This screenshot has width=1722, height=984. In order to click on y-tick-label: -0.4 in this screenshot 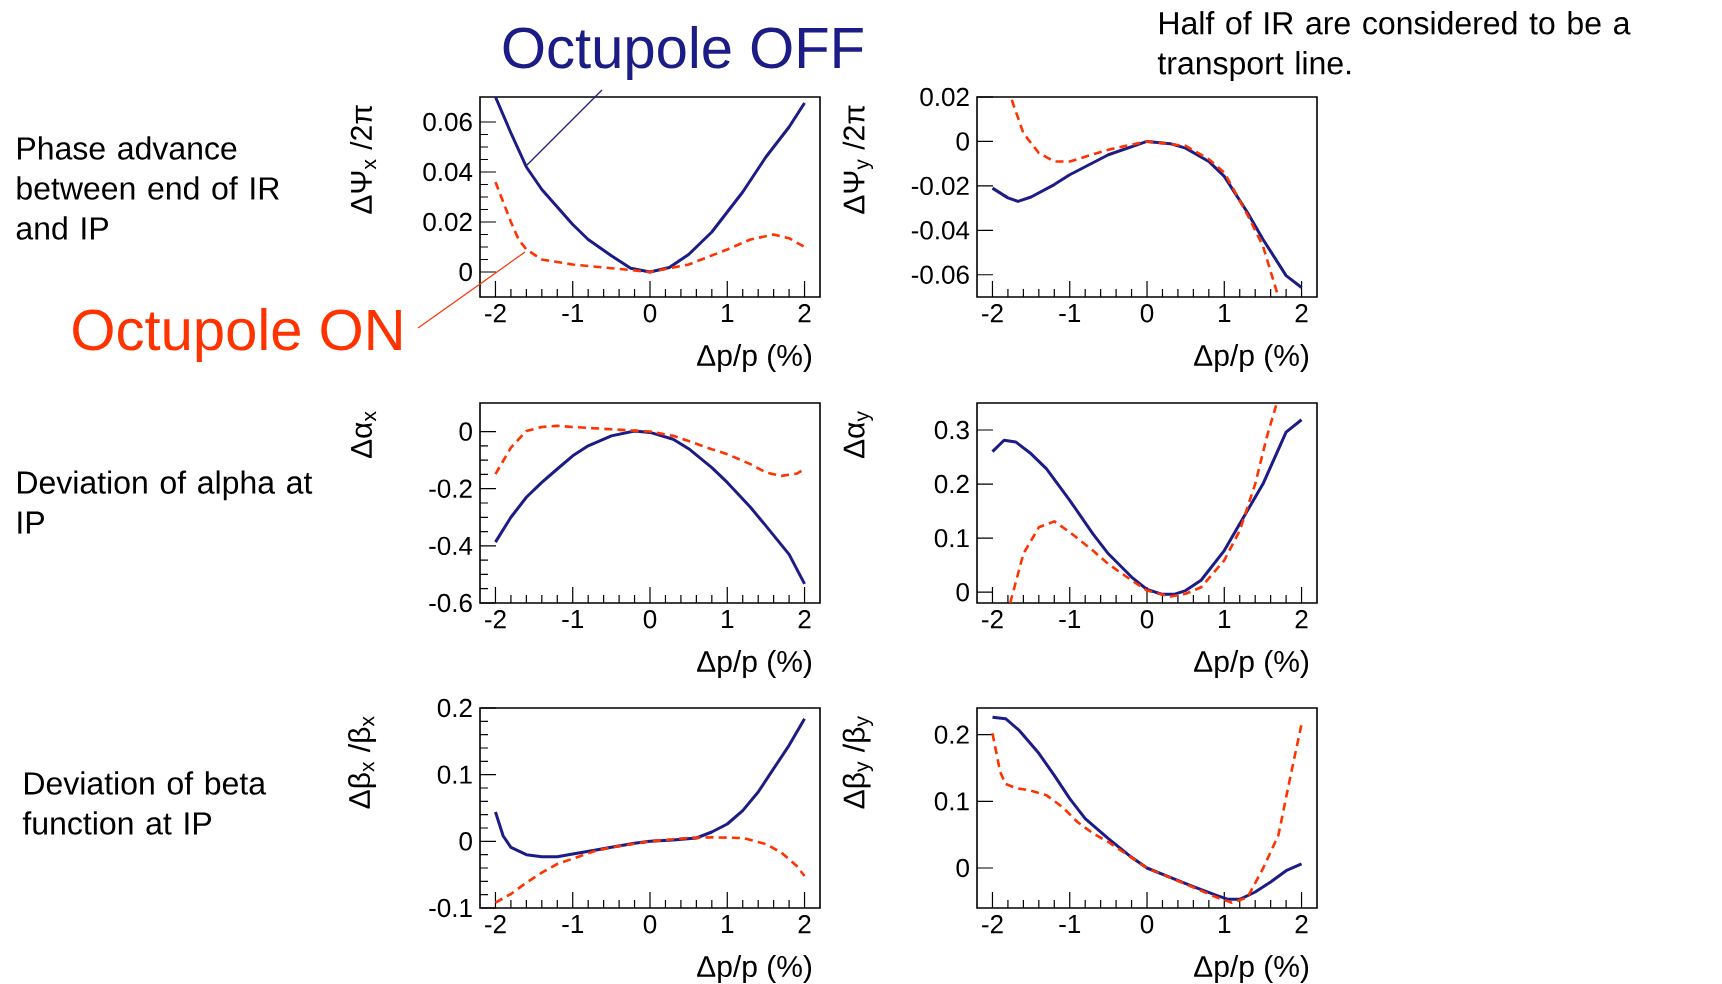, I will do `click(451, 546)`.